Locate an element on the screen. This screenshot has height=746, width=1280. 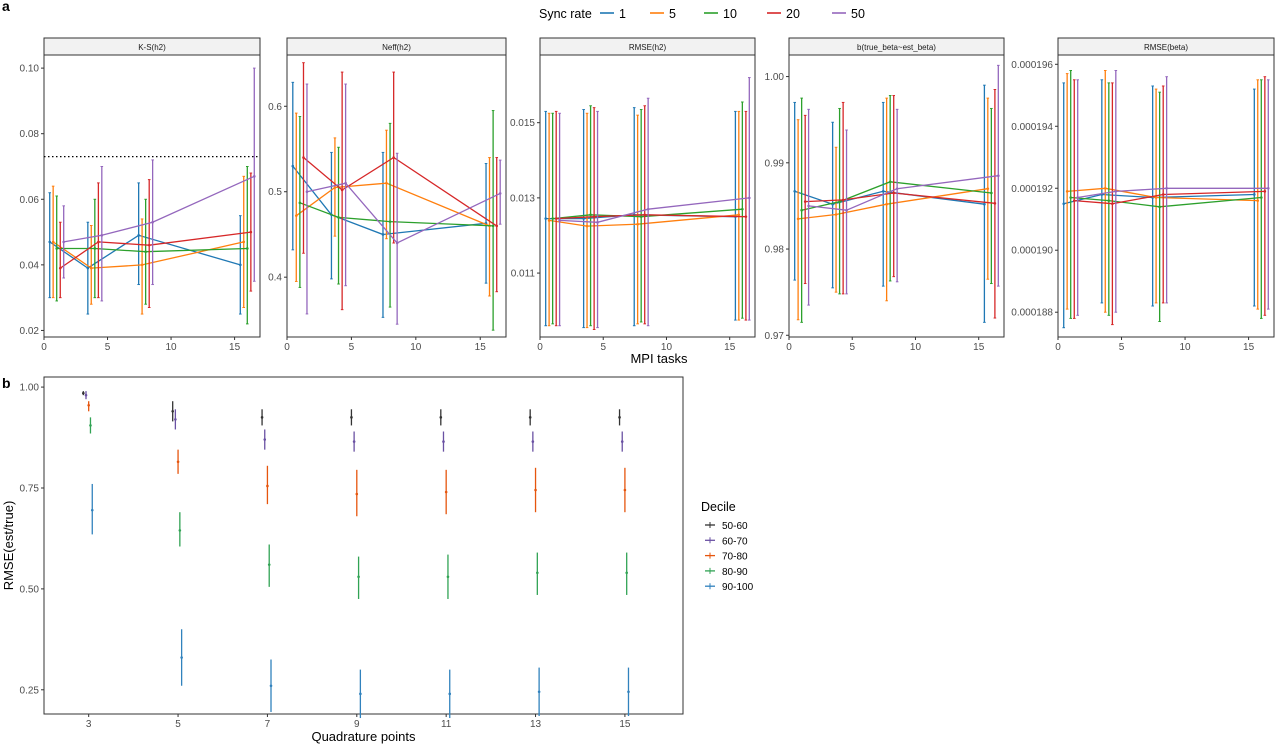
x-tick-label: 9 is located at coordinates (357, 724).